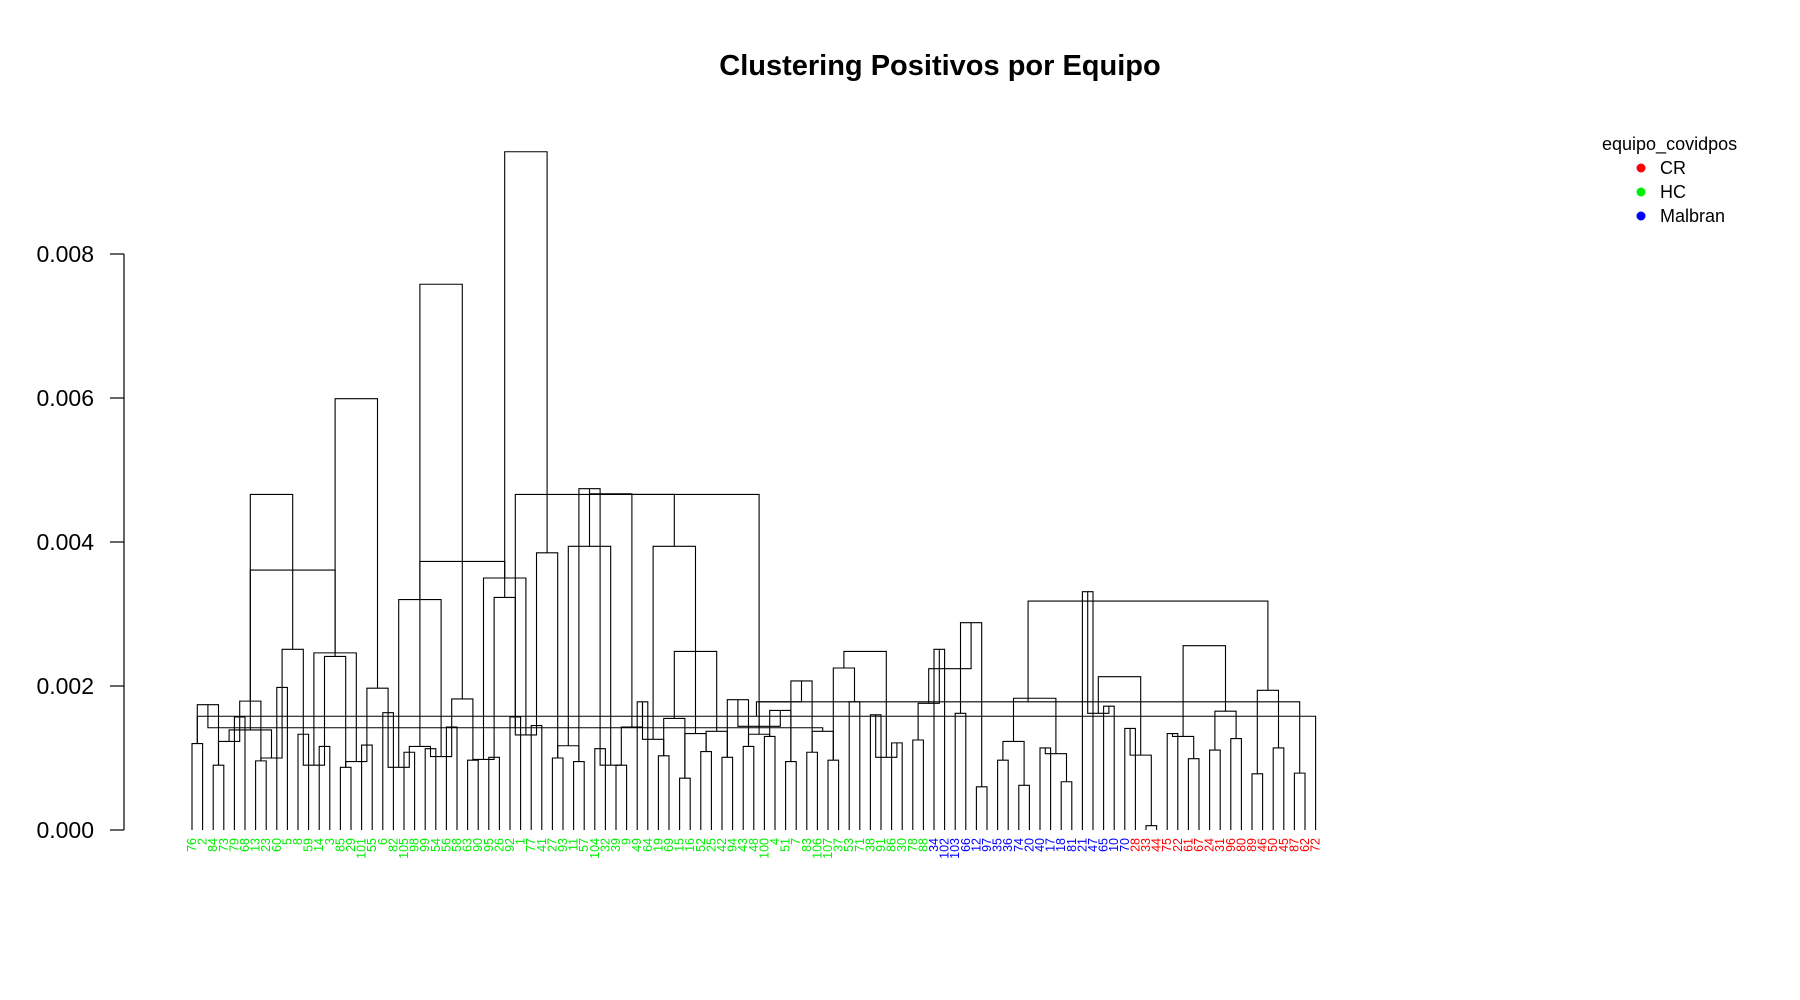 The height and width of the screenshot is (1000, 1800). What do you see at coordinates (563, 845) in the screenshot?
I see `leaf-label: 93` at bounding box center [563, 845].